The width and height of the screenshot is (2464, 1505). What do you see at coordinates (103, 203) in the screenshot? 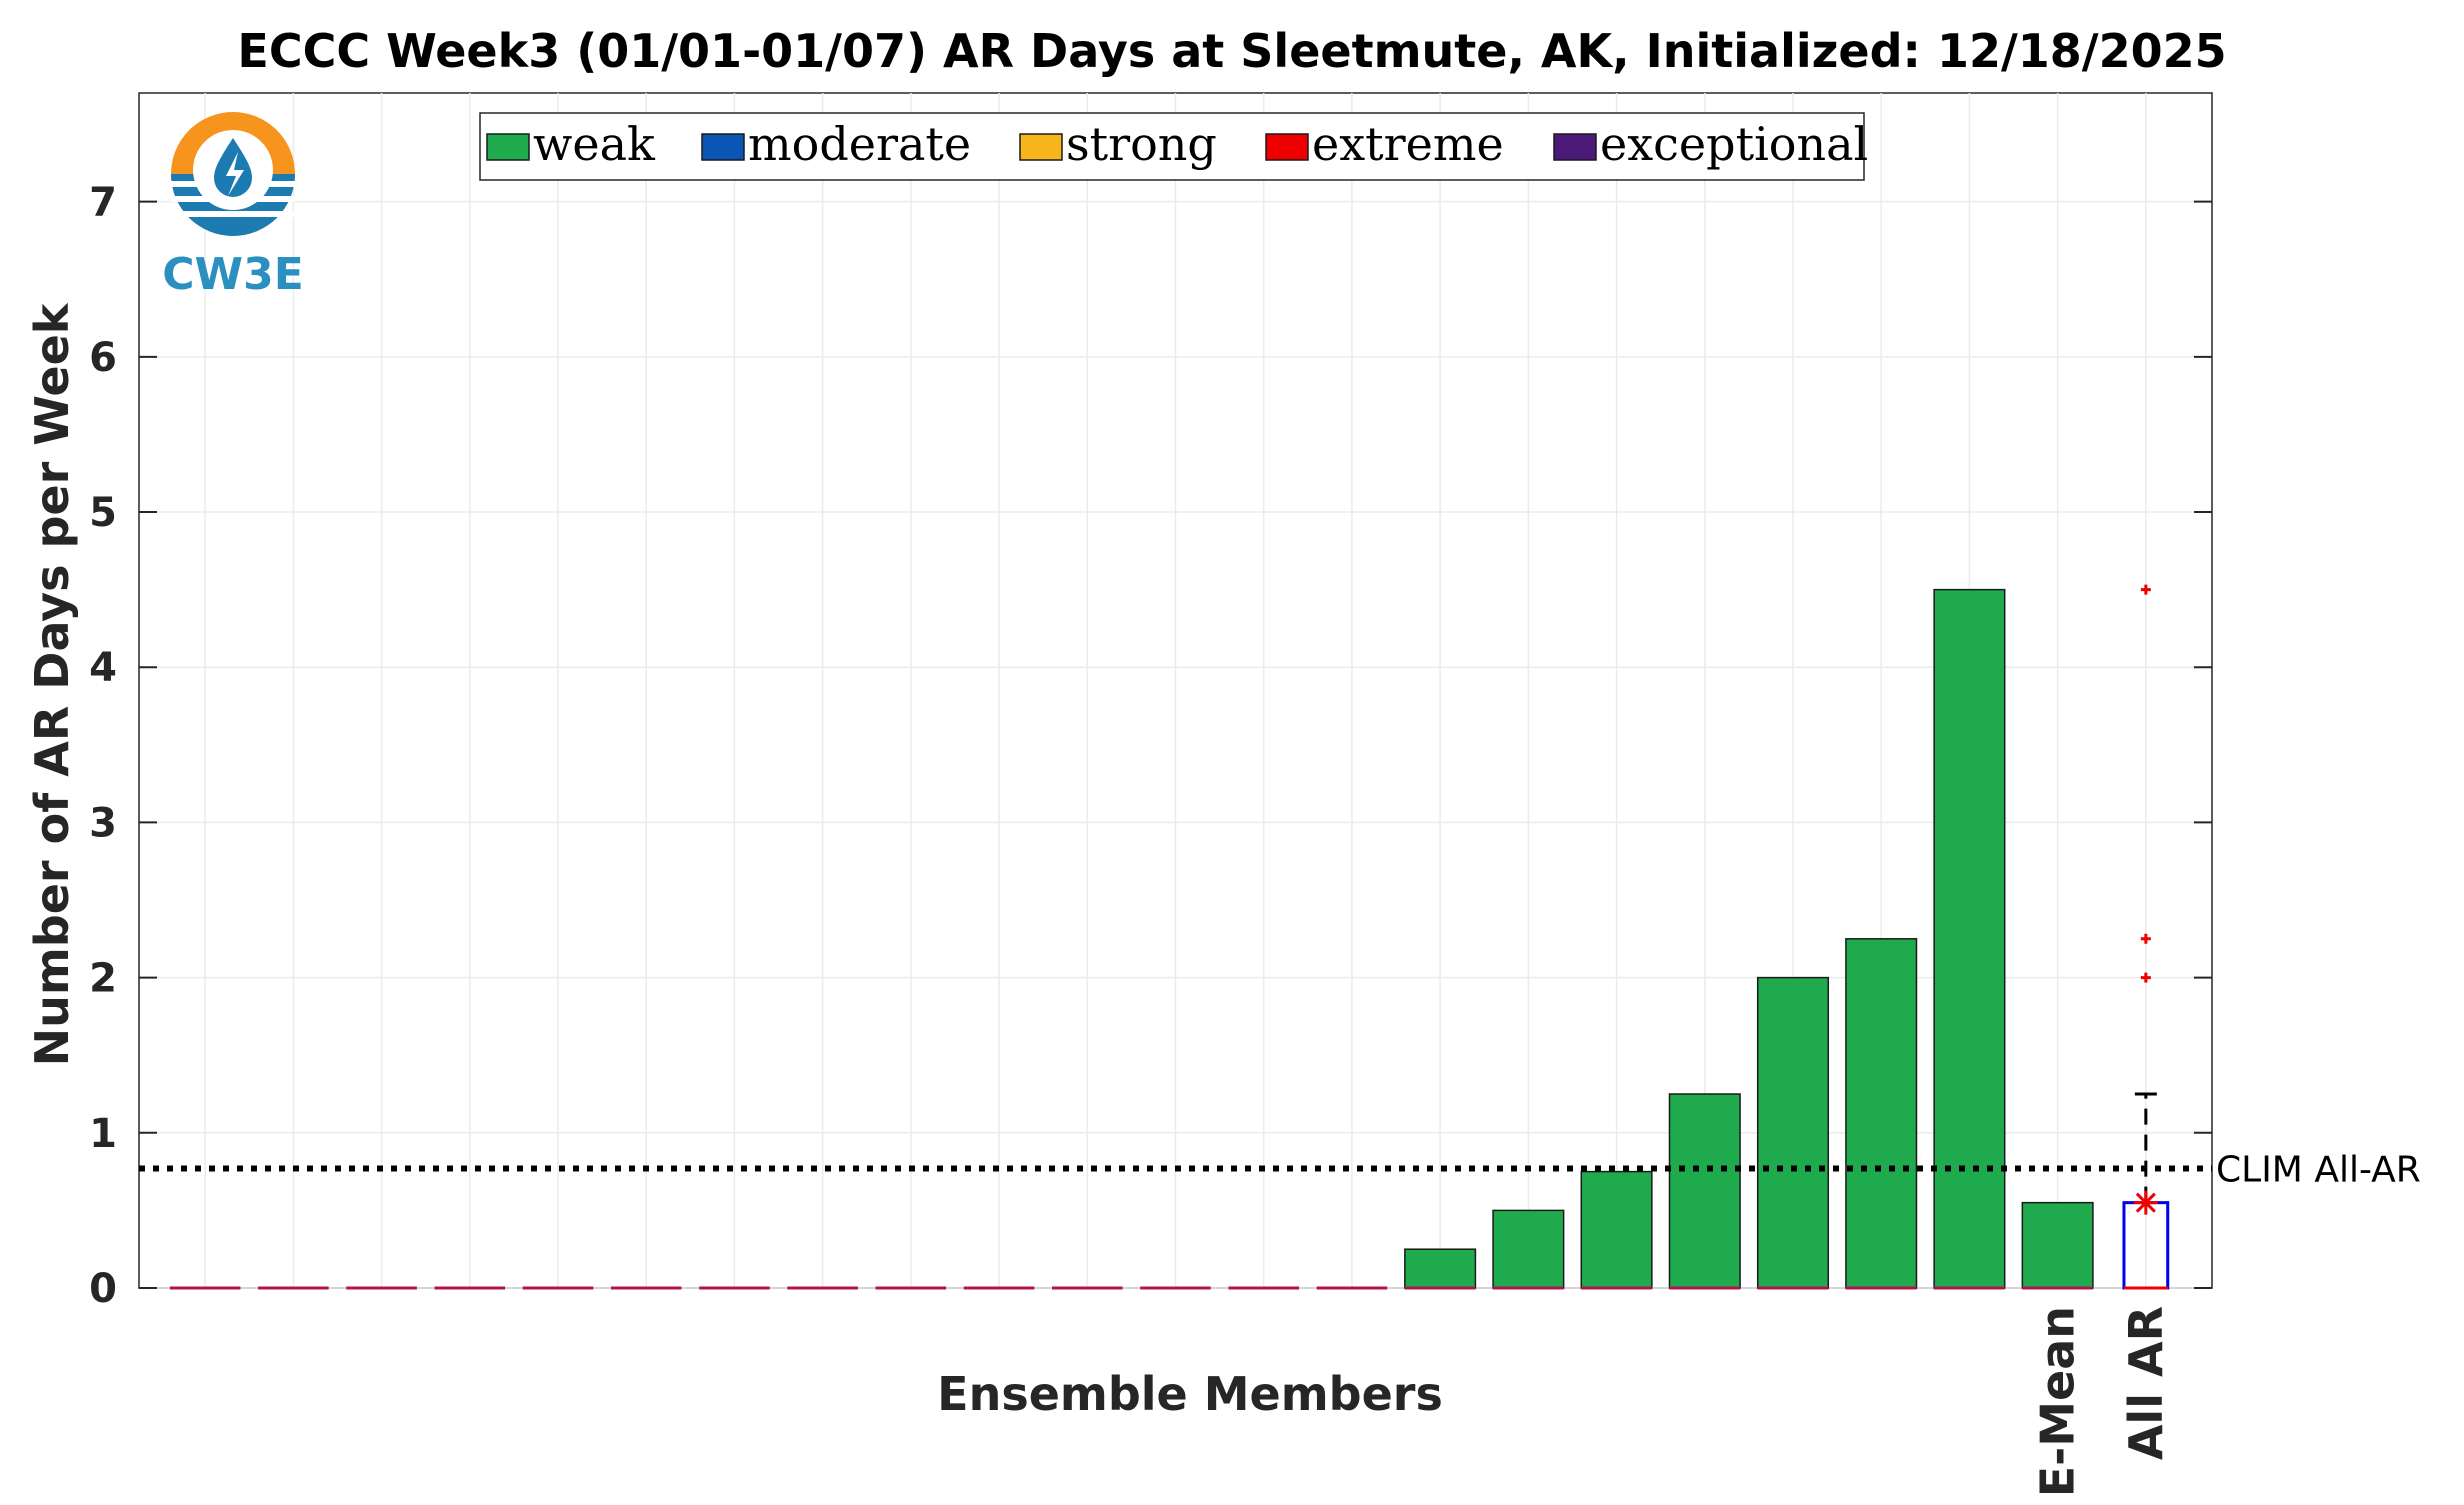
I see `y-tick-label: 7` at bounding box center [103, 203].